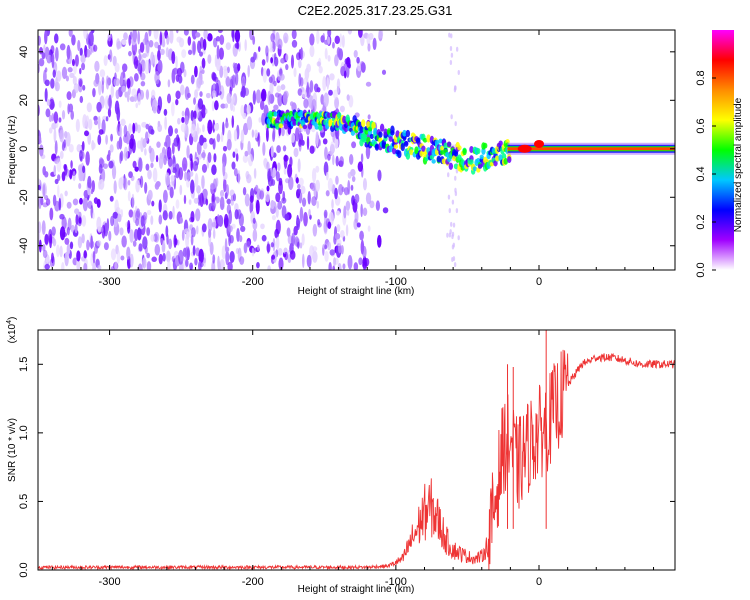 The width and height of the screenshot is (750, 600). I want to click on colorbar-tick-label: 0.6, so click(701, 125).